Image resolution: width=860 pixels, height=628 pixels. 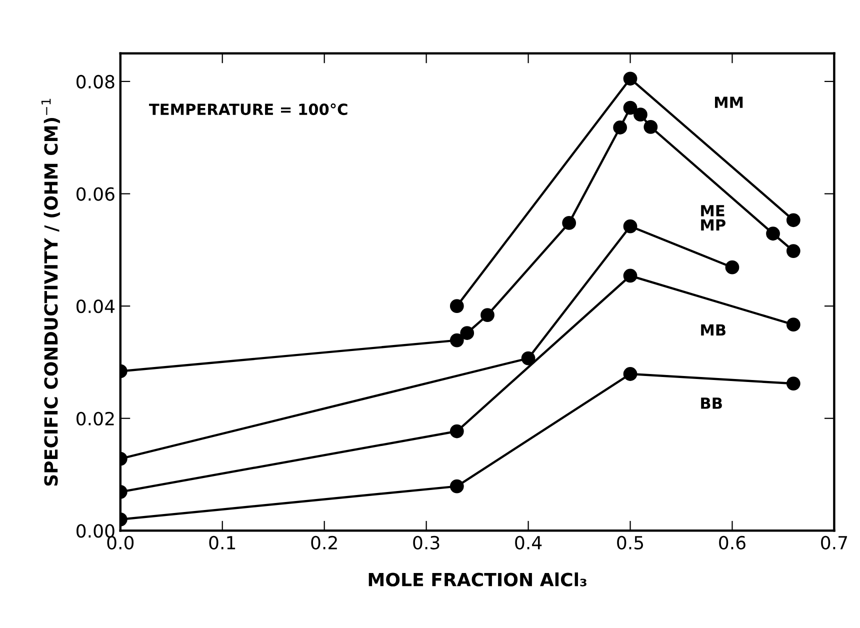 What do you see at coordinates (528, 543) in the screenshot?
I see `x-tick-label: 0.4` at bounding box center [528, 543].